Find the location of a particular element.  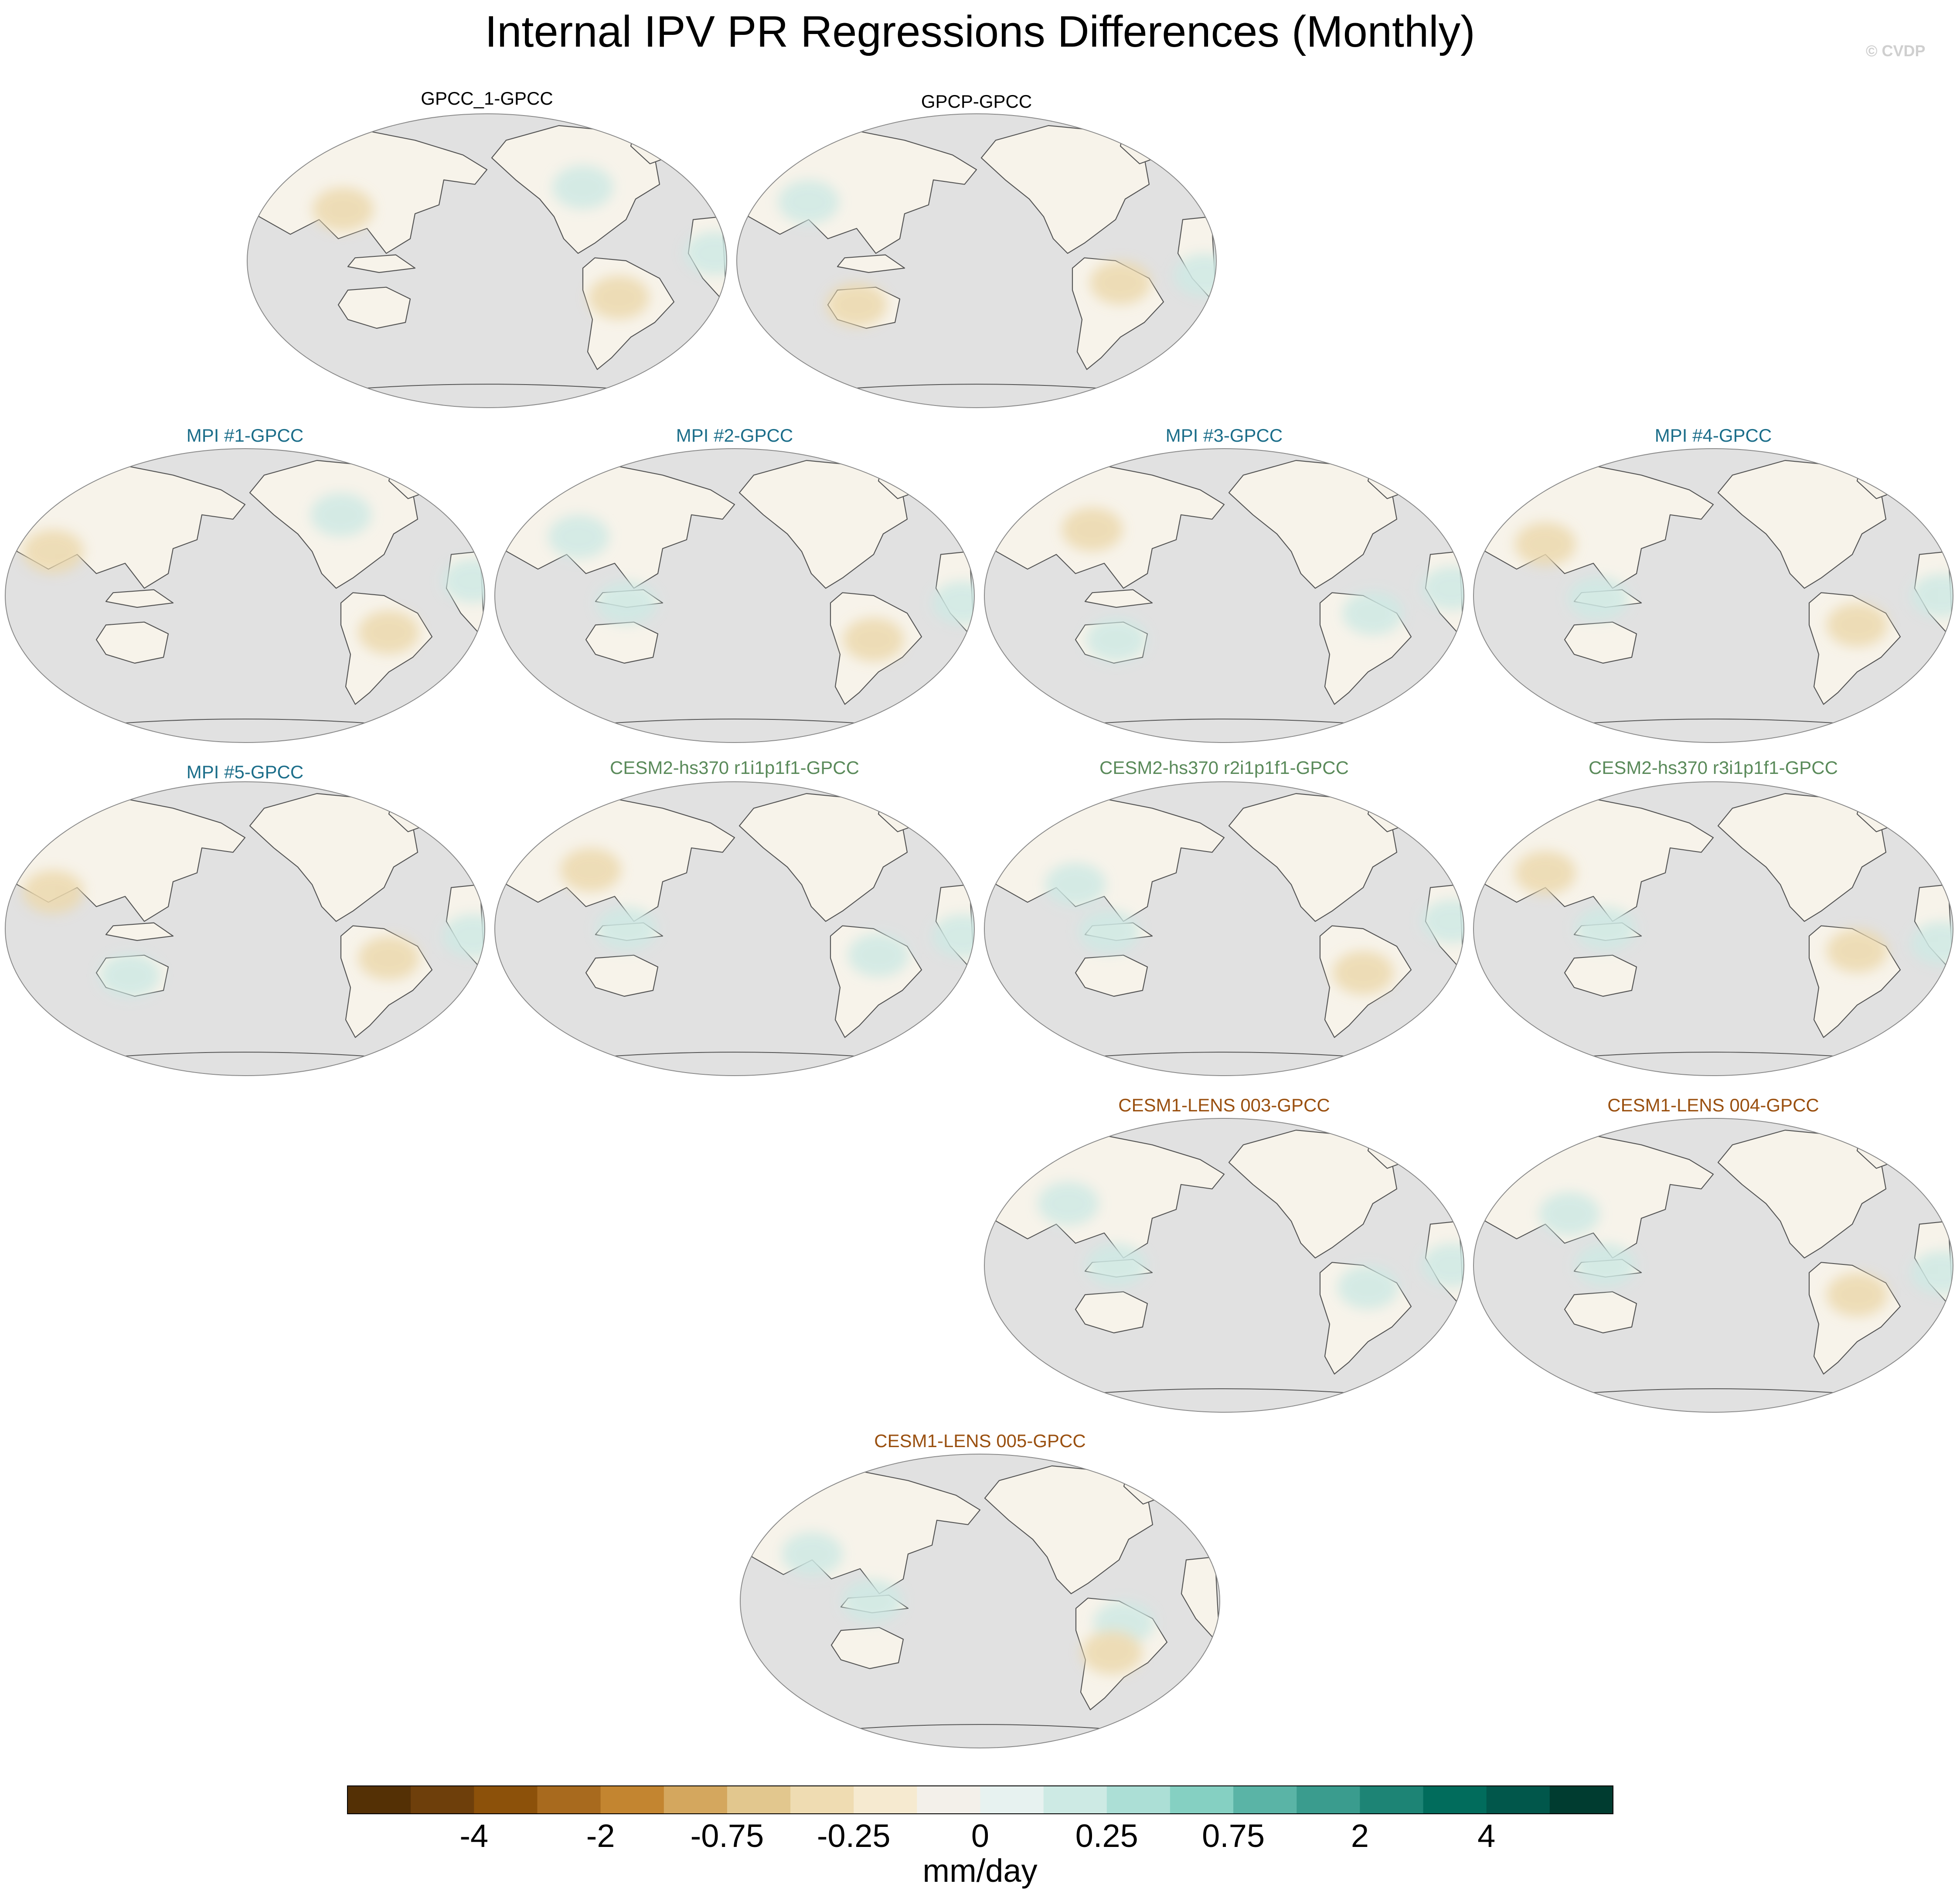

map-panel: MPI #4-GPCC is located at coordinates (1713, 584).